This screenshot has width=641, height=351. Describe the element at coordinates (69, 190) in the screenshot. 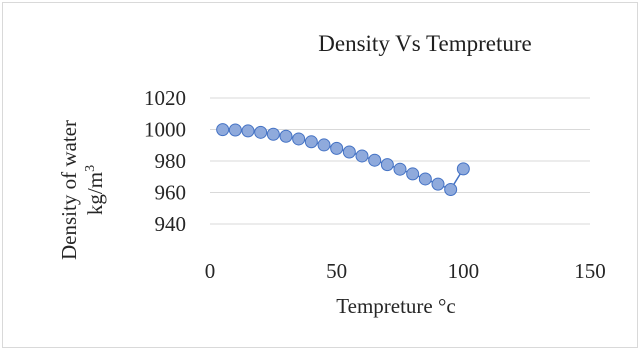

I see `y-axis-label-line1: Density of water` at that location.